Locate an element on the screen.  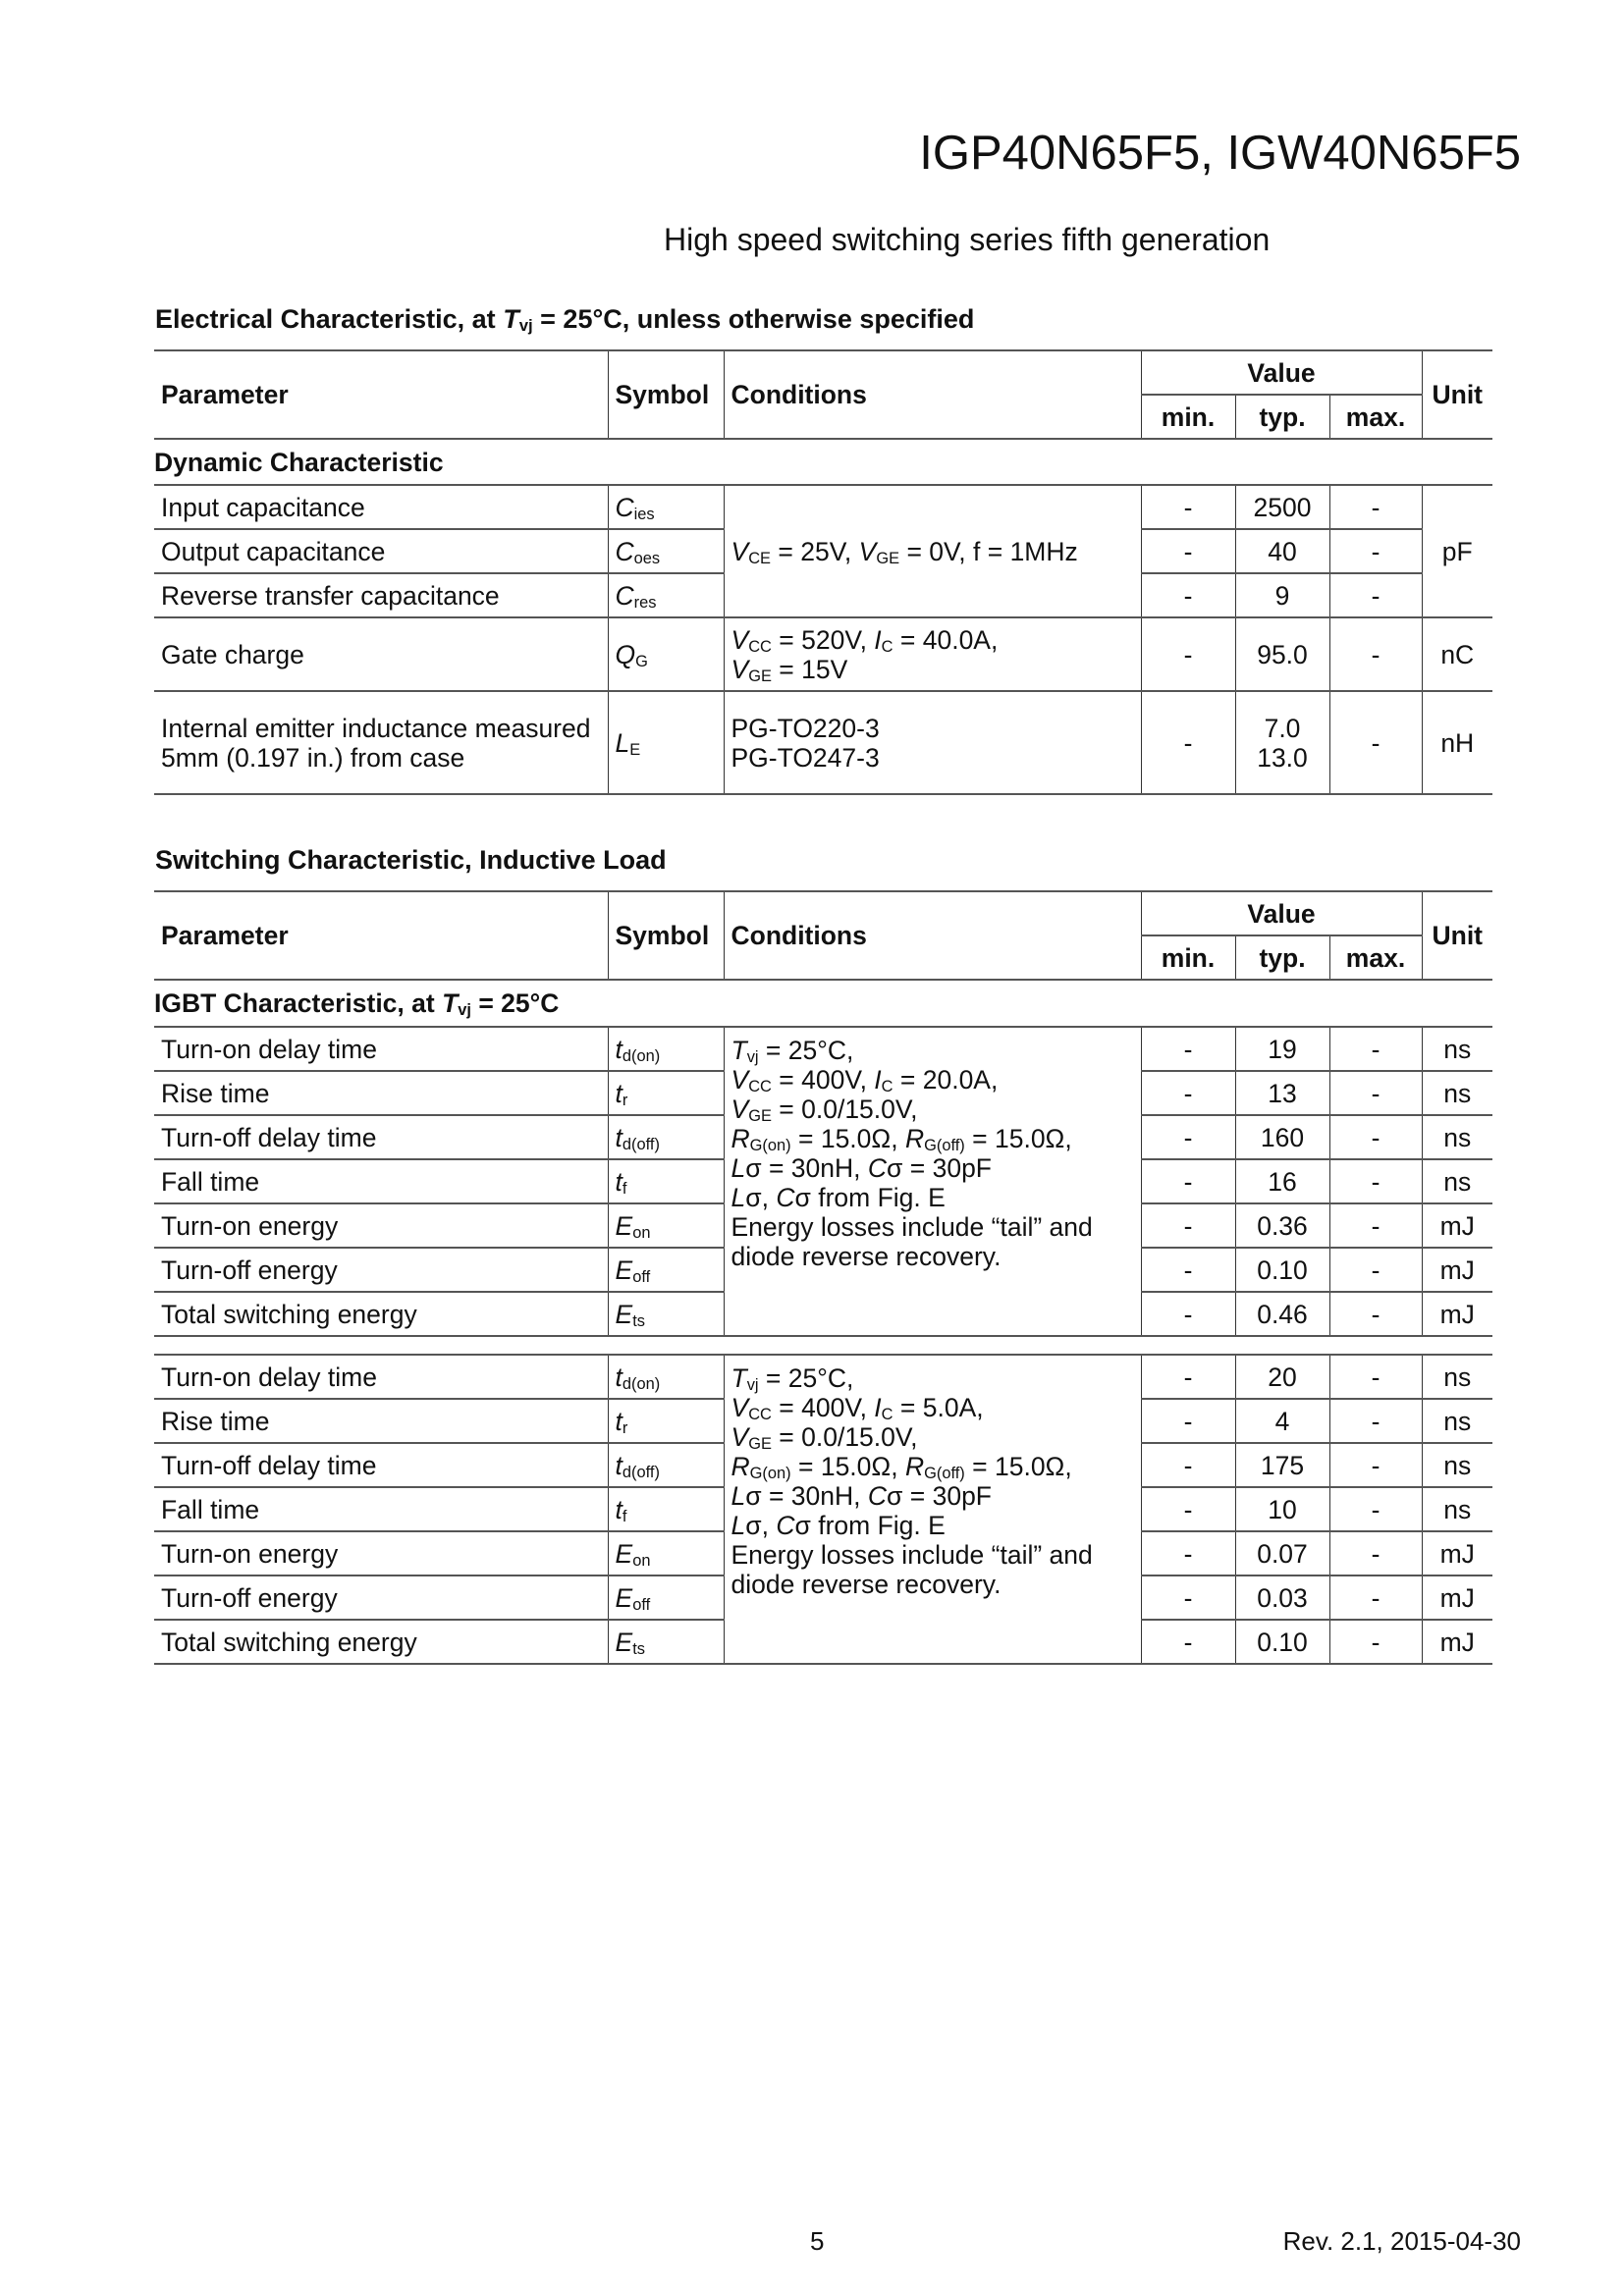
subscript: G(on) is located at coordinates (770, 1473).